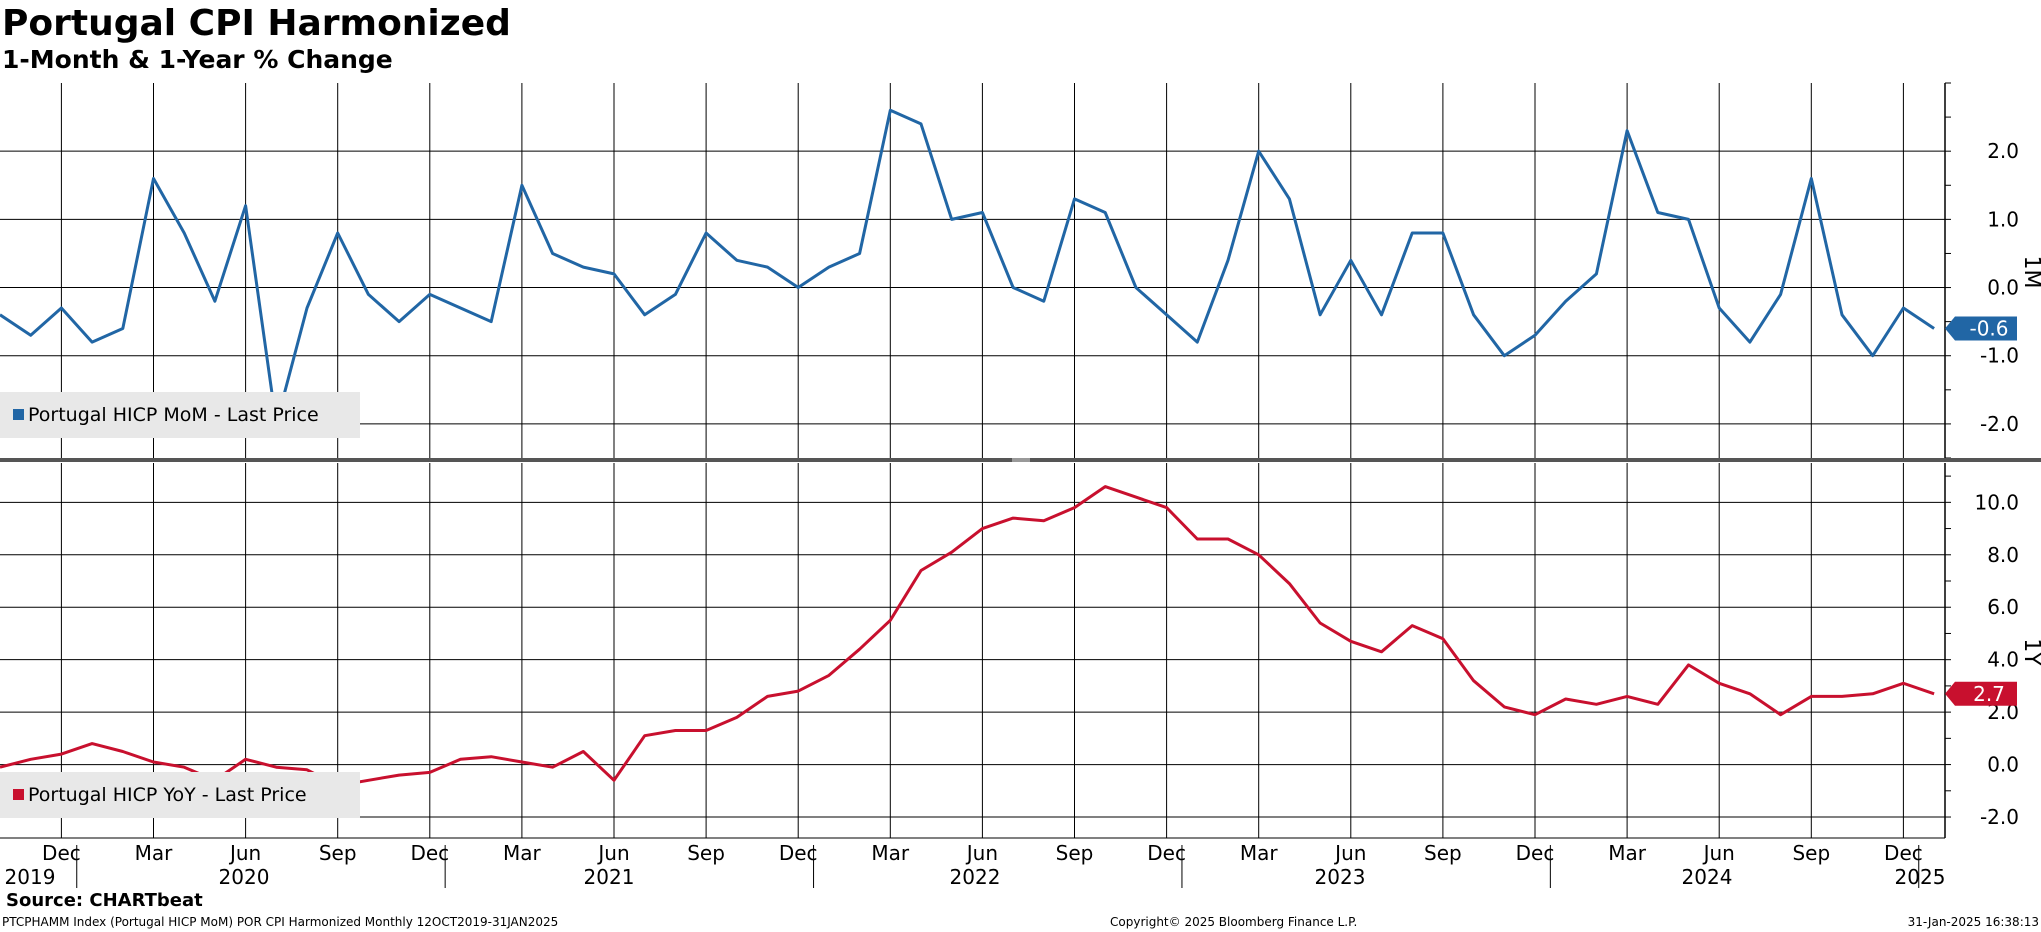 The height and width of the screenshot is (932, 2041). What do you see at coordinates (1988, 328) in the screenshot?
I see `mom-last-value-label: -0.6` at bounding box center [1988, 328].